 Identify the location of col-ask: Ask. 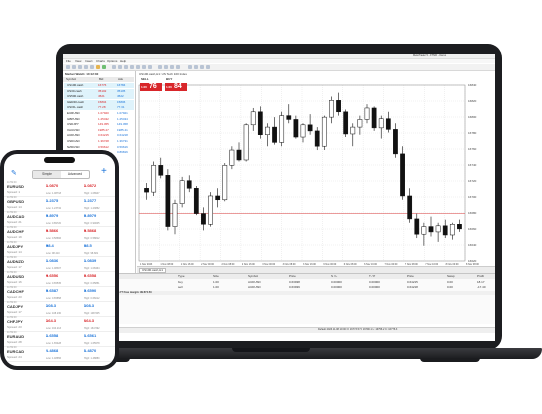
(121, 79).